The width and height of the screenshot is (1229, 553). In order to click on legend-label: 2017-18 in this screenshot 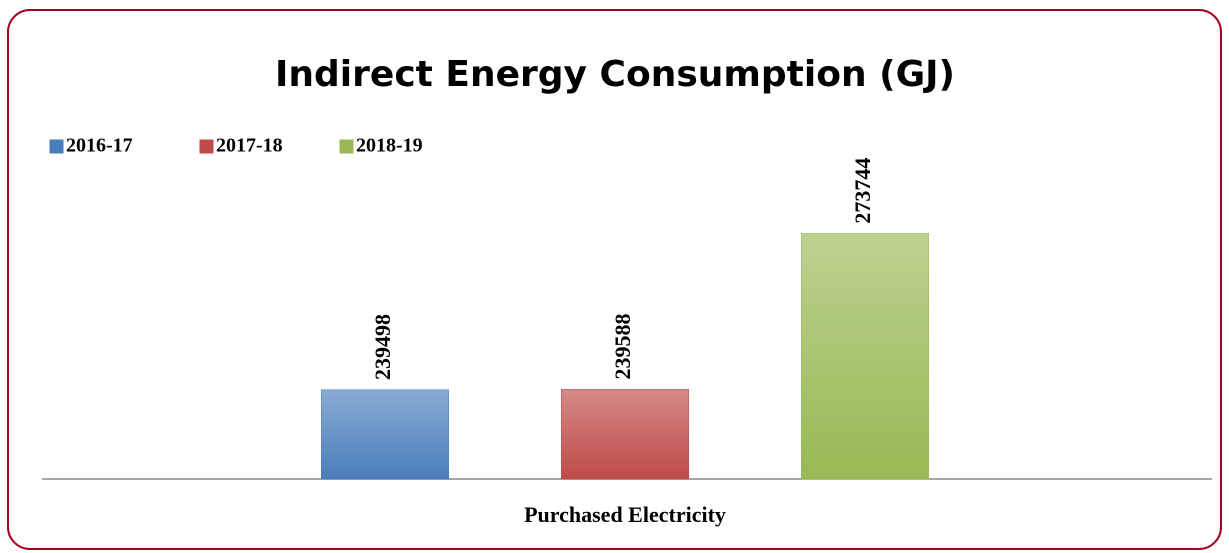, I will do `click(249, 146)`.